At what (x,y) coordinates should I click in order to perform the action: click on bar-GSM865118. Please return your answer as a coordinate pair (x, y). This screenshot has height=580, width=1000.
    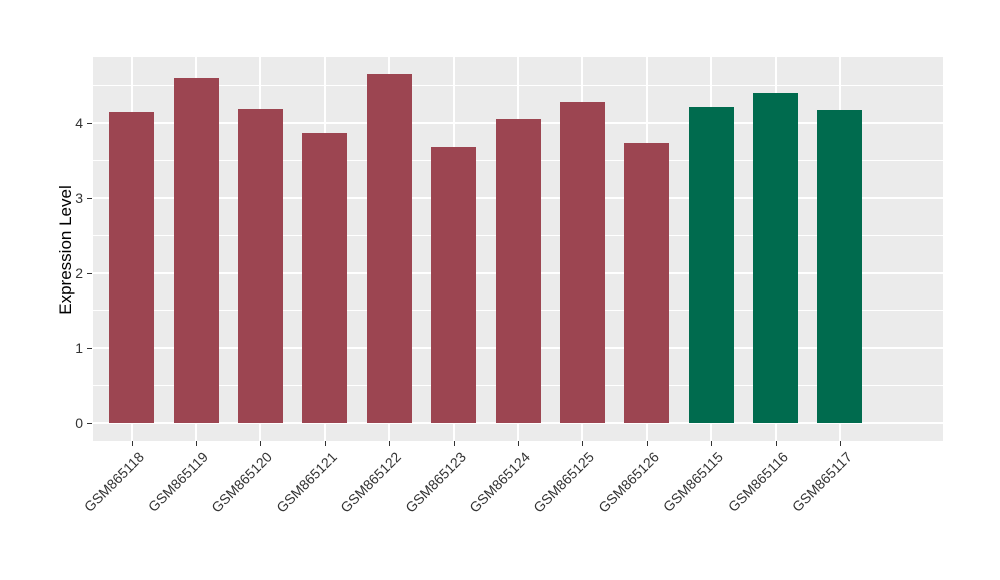
    Looking at the image, I should click on (132, 267).